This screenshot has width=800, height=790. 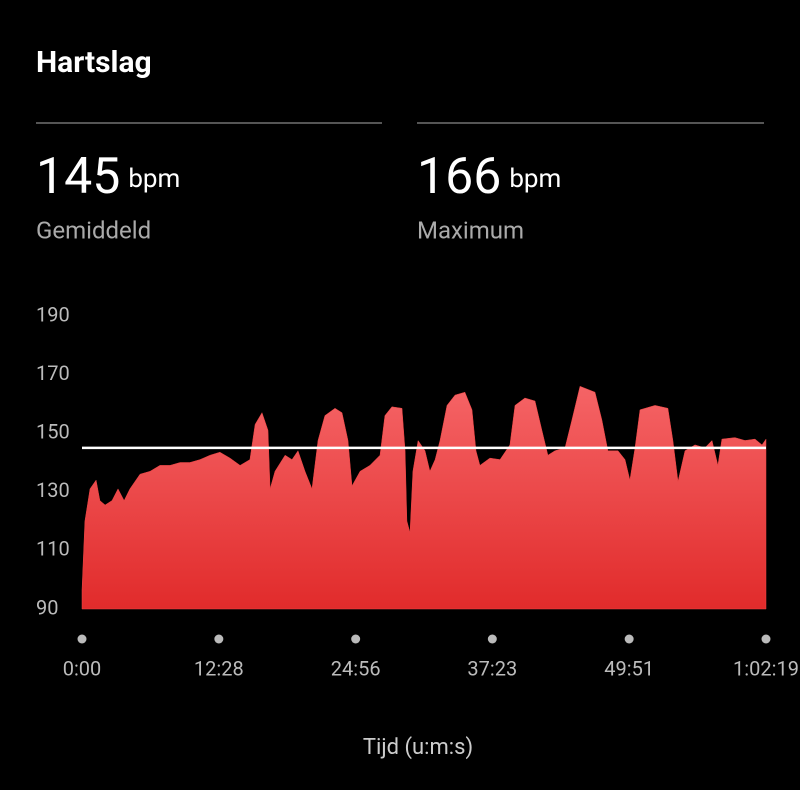 I want to click on x-tick-label: 0:00, so click(x=82, y=668).